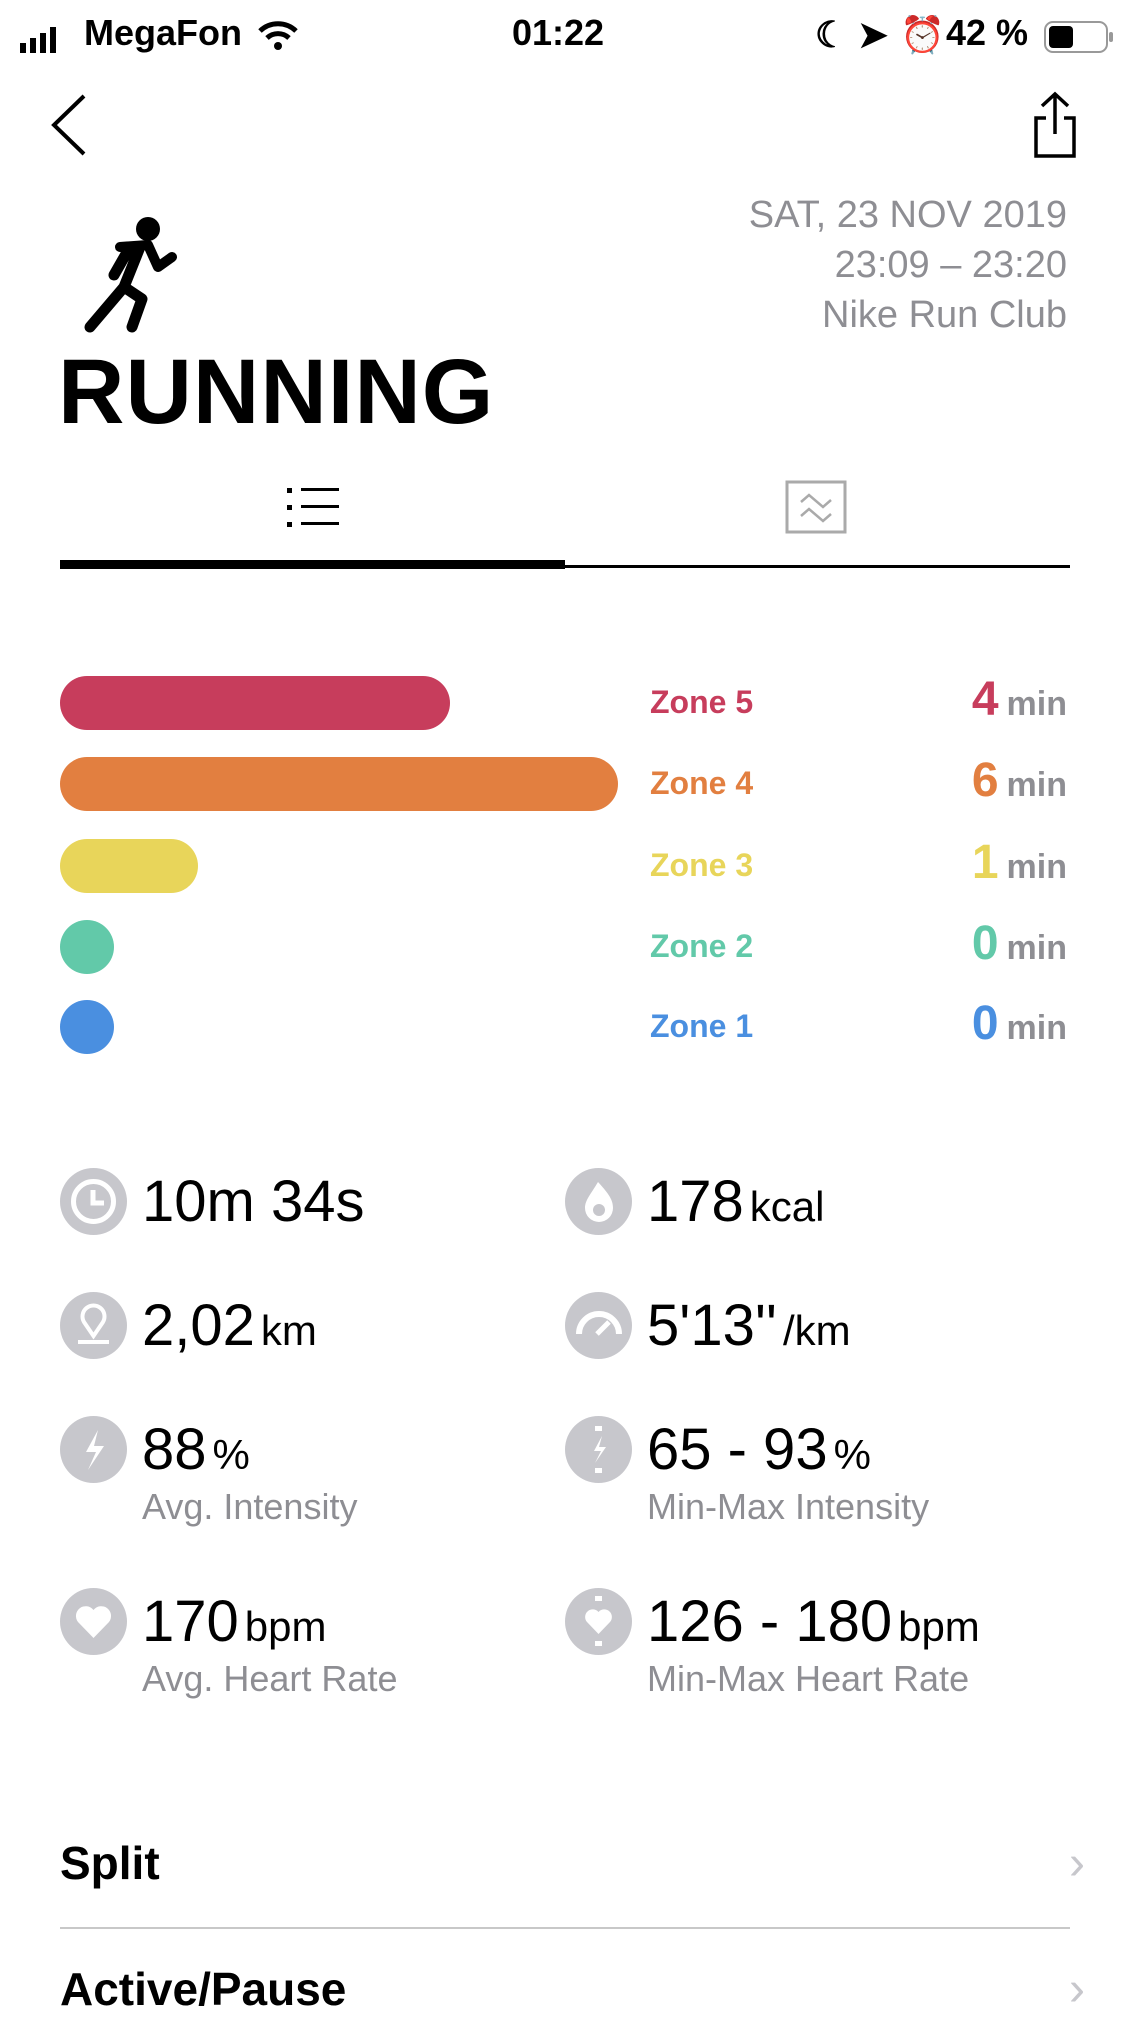 The width and height of the screenshot is (1125, 2022). What do you see at coordinates (93, 1621) in the screenshot?
I see `heart-icon` at bounding box center [93, 1621].